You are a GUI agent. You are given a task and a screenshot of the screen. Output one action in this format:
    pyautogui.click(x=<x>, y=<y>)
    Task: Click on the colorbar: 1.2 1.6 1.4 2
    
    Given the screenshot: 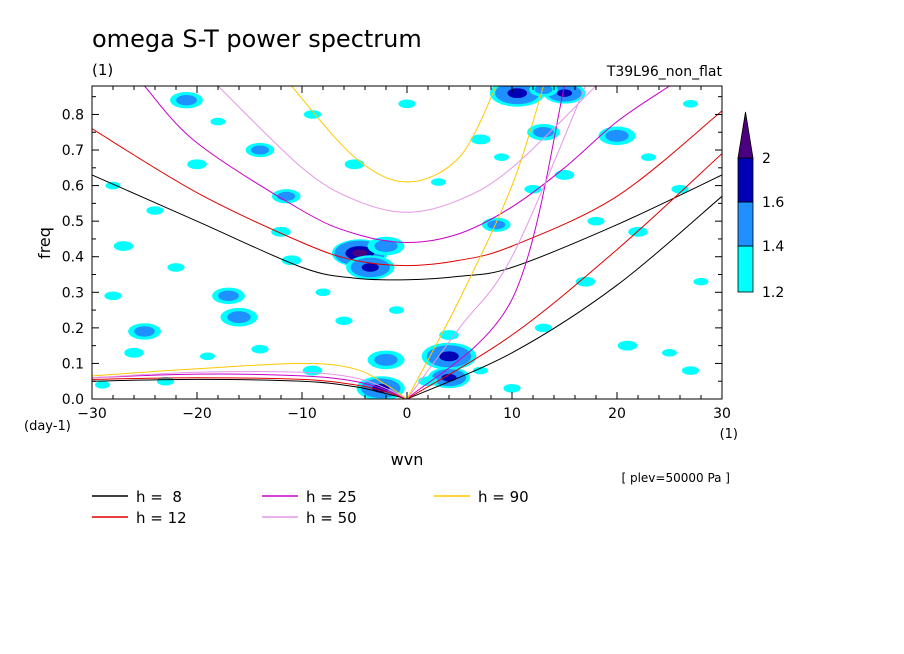 What is the action you would take?
    pyautogui.click(x=760, y=206)
    